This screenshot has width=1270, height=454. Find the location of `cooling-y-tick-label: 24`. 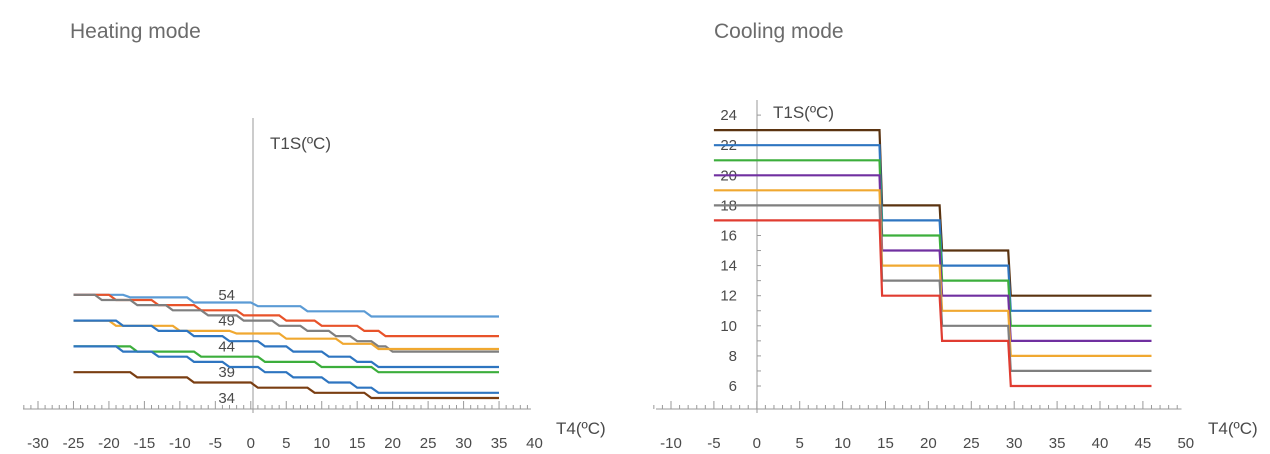

cooling-y-tick-label: 24 is located at coordinates (728, 115).